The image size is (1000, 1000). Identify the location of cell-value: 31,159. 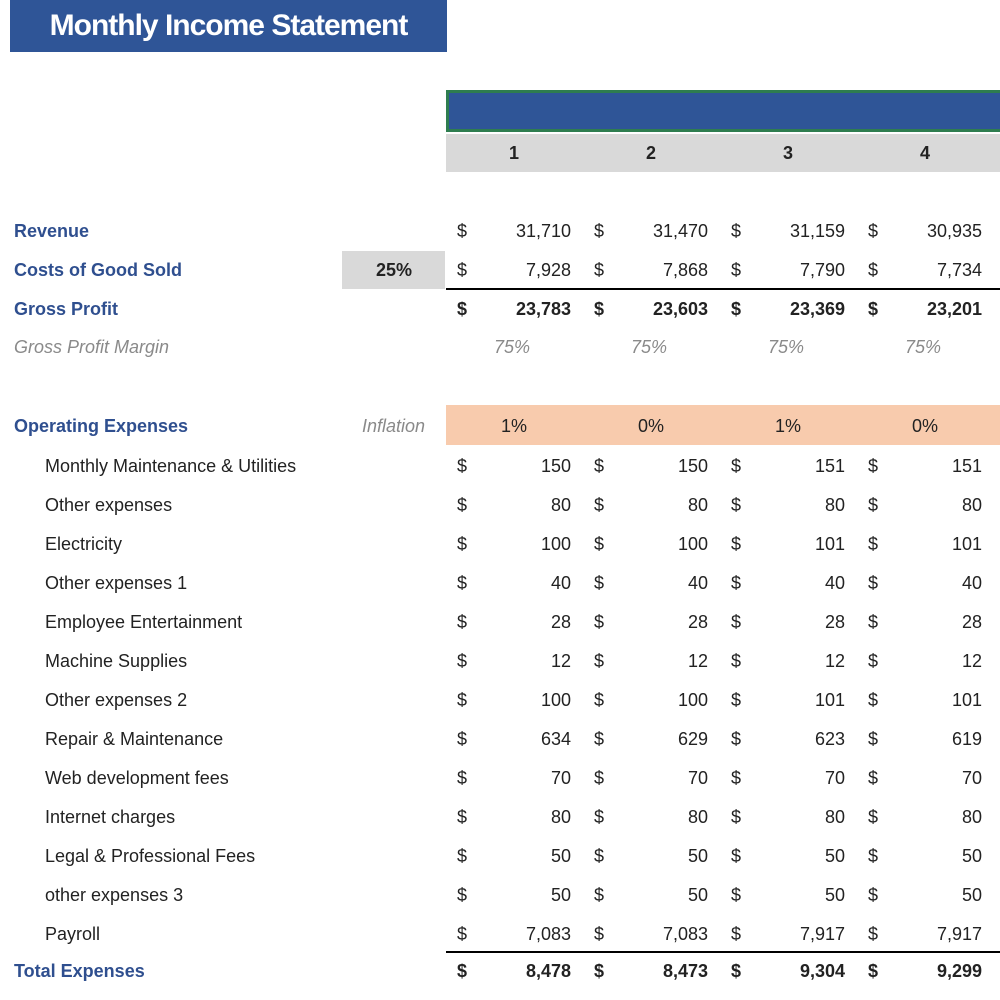
(817, 231).